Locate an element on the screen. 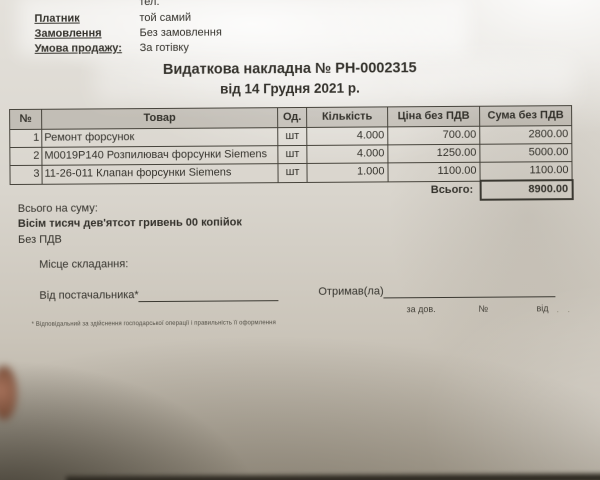 This screenshot has height=480, width=600. total-value: 8900.00 is located at coordinates (526, 190).